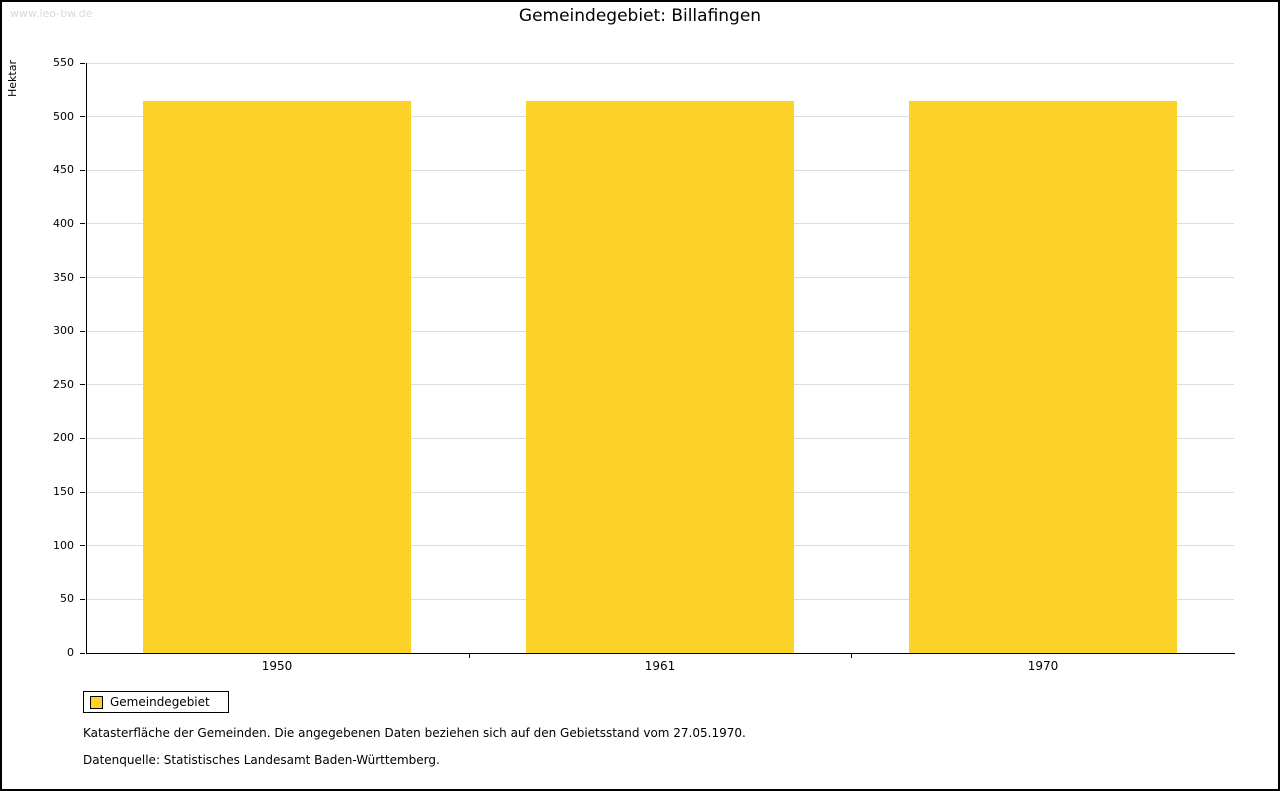 The height and width of the screenshot is (791, 1280). I want to click on watermark: www.leo-bw.de, so click(51, 13).